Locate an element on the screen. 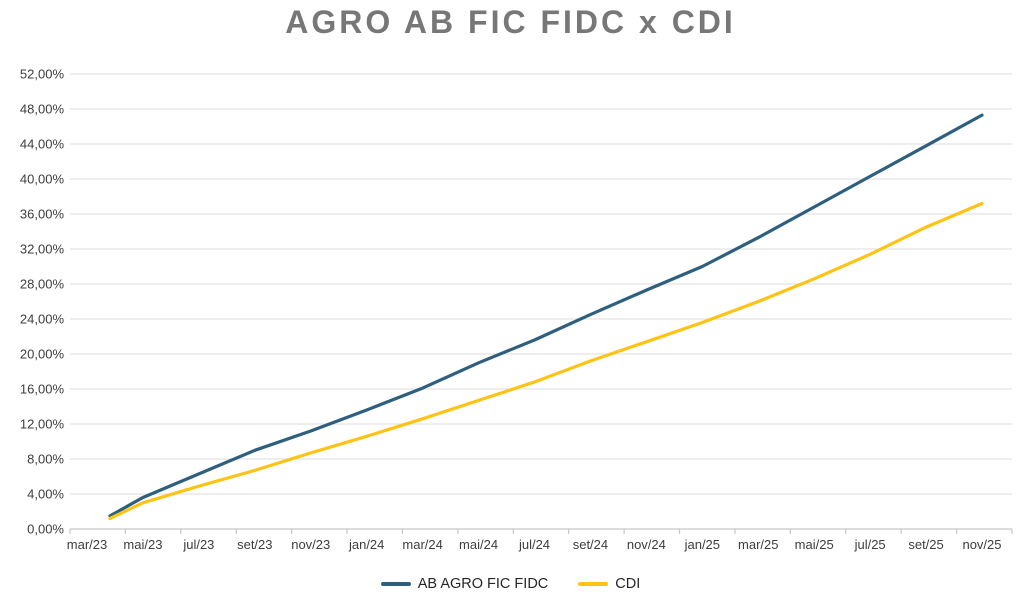  y-axis-tick-label: 20,00% is located at coordinates (42, 354).